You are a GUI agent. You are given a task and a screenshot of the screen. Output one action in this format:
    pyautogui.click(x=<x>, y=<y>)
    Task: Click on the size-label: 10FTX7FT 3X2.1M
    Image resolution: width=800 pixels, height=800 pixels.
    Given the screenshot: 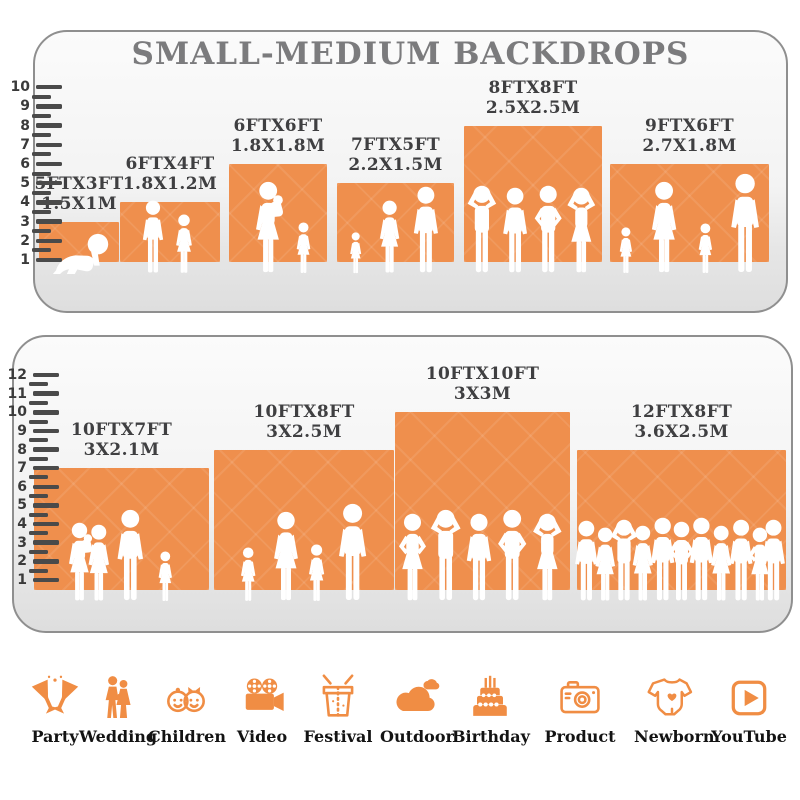 What is the action you would take?
    pyautogui.click(x=122, y=440)
    